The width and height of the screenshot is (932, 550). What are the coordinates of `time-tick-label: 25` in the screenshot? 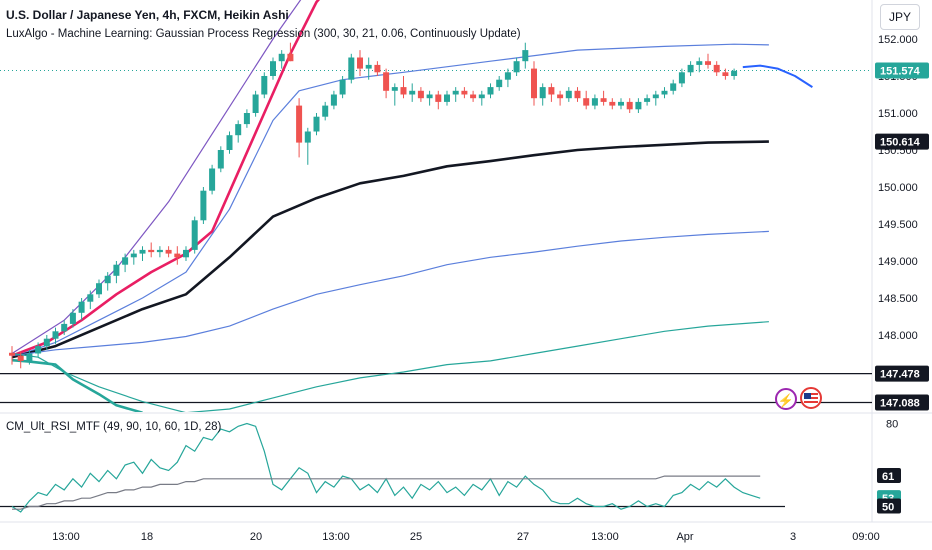 It's located at (416, 537).